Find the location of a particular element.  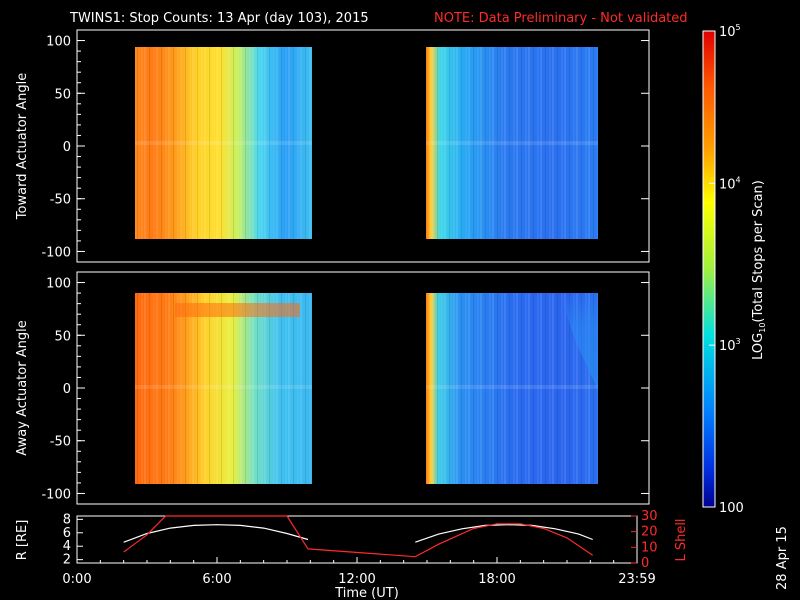

time-axis-label: Time (UT) is located at coordinates (366, 593).